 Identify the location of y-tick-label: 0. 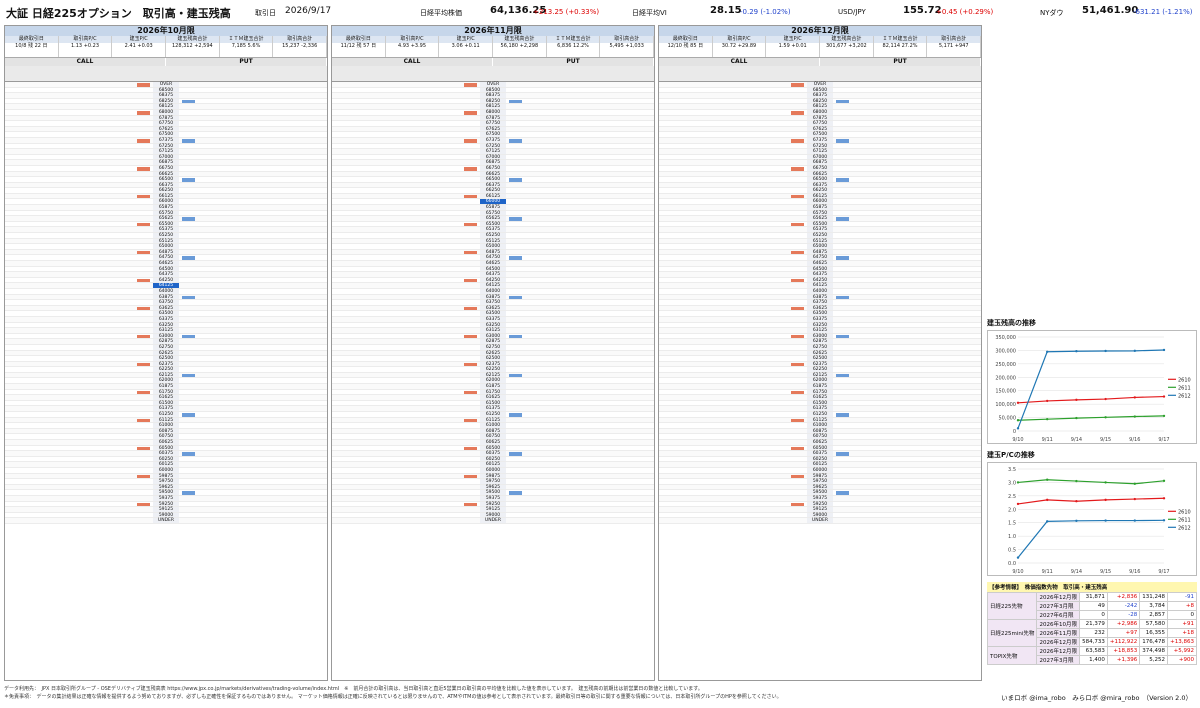
(1014, 432).